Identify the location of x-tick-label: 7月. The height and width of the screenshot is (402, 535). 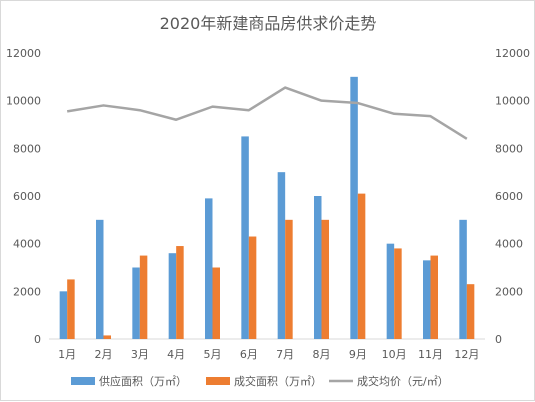
(285, 354).